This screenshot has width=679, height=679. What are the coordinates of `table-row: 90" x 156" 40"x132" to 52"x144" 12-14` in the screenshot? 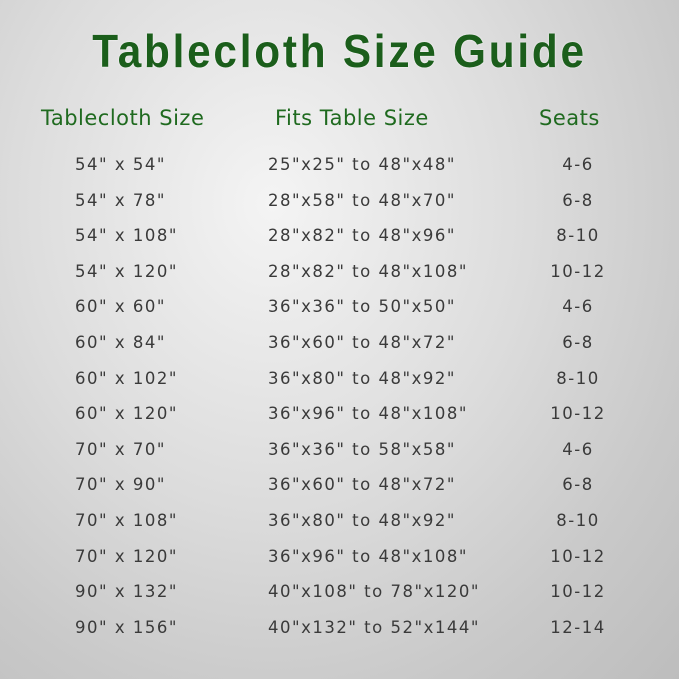 It's located at (339, 633).